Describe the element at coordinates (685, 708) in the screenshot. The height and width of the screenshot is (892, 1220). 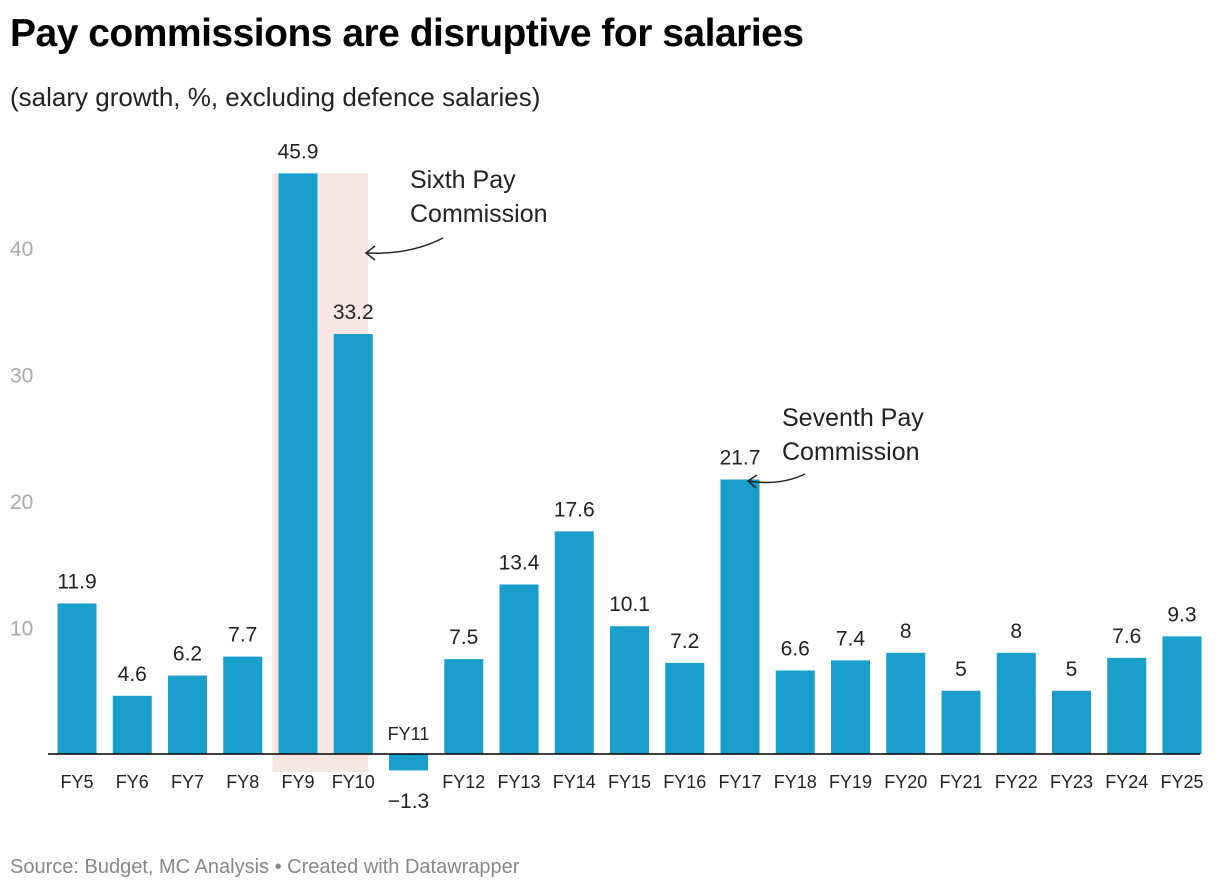
I see `bar-FY16` at that location.